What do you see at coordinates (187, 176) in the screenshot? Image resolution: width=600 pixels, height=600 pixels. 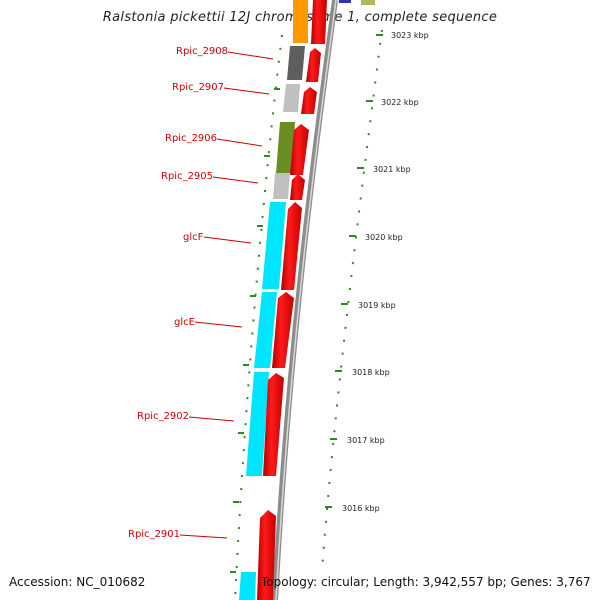 I see `gene-label-rpic-2905: Rpic_2905` at bounding box center [187, 176].